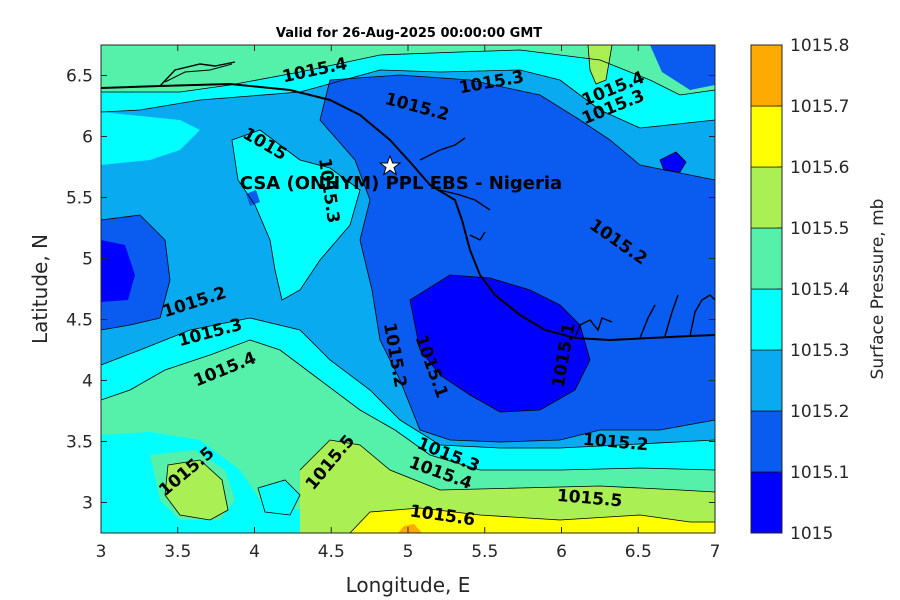 This screenshot has height=600, width=900. I want to click on x-tick-label: 3, so click(101, 552).